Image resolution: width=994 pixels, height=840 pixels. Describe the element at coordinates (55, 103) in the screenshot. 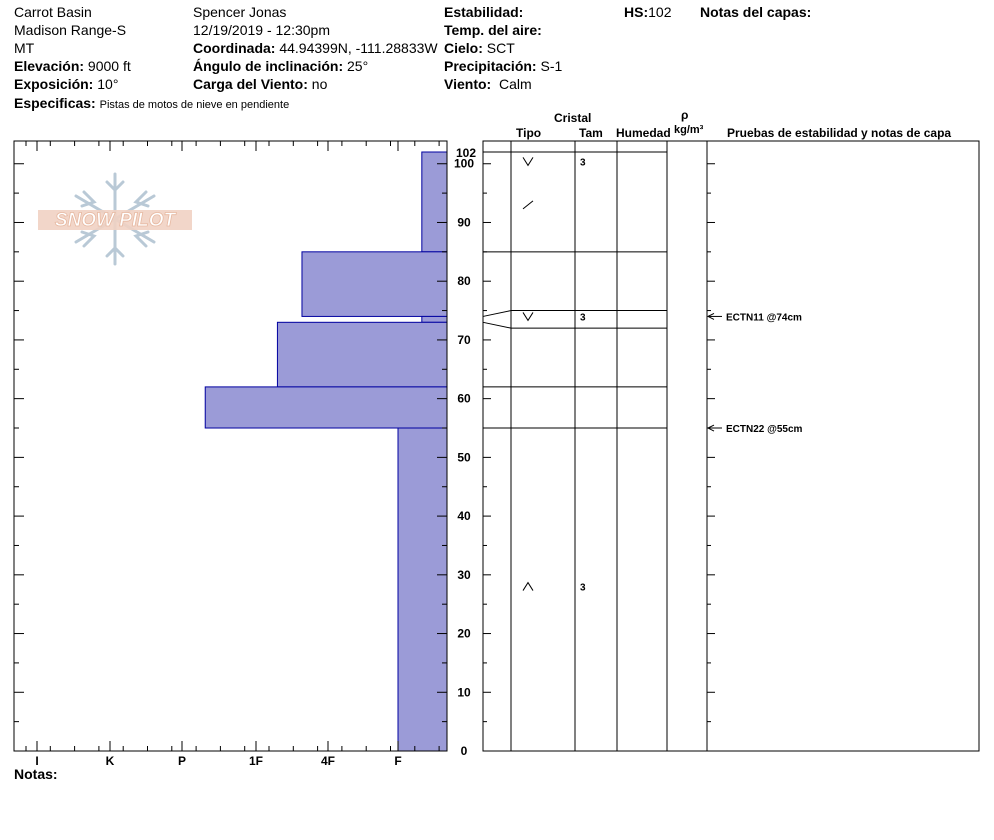

I see `specifics-label: Especificas:` at that location.